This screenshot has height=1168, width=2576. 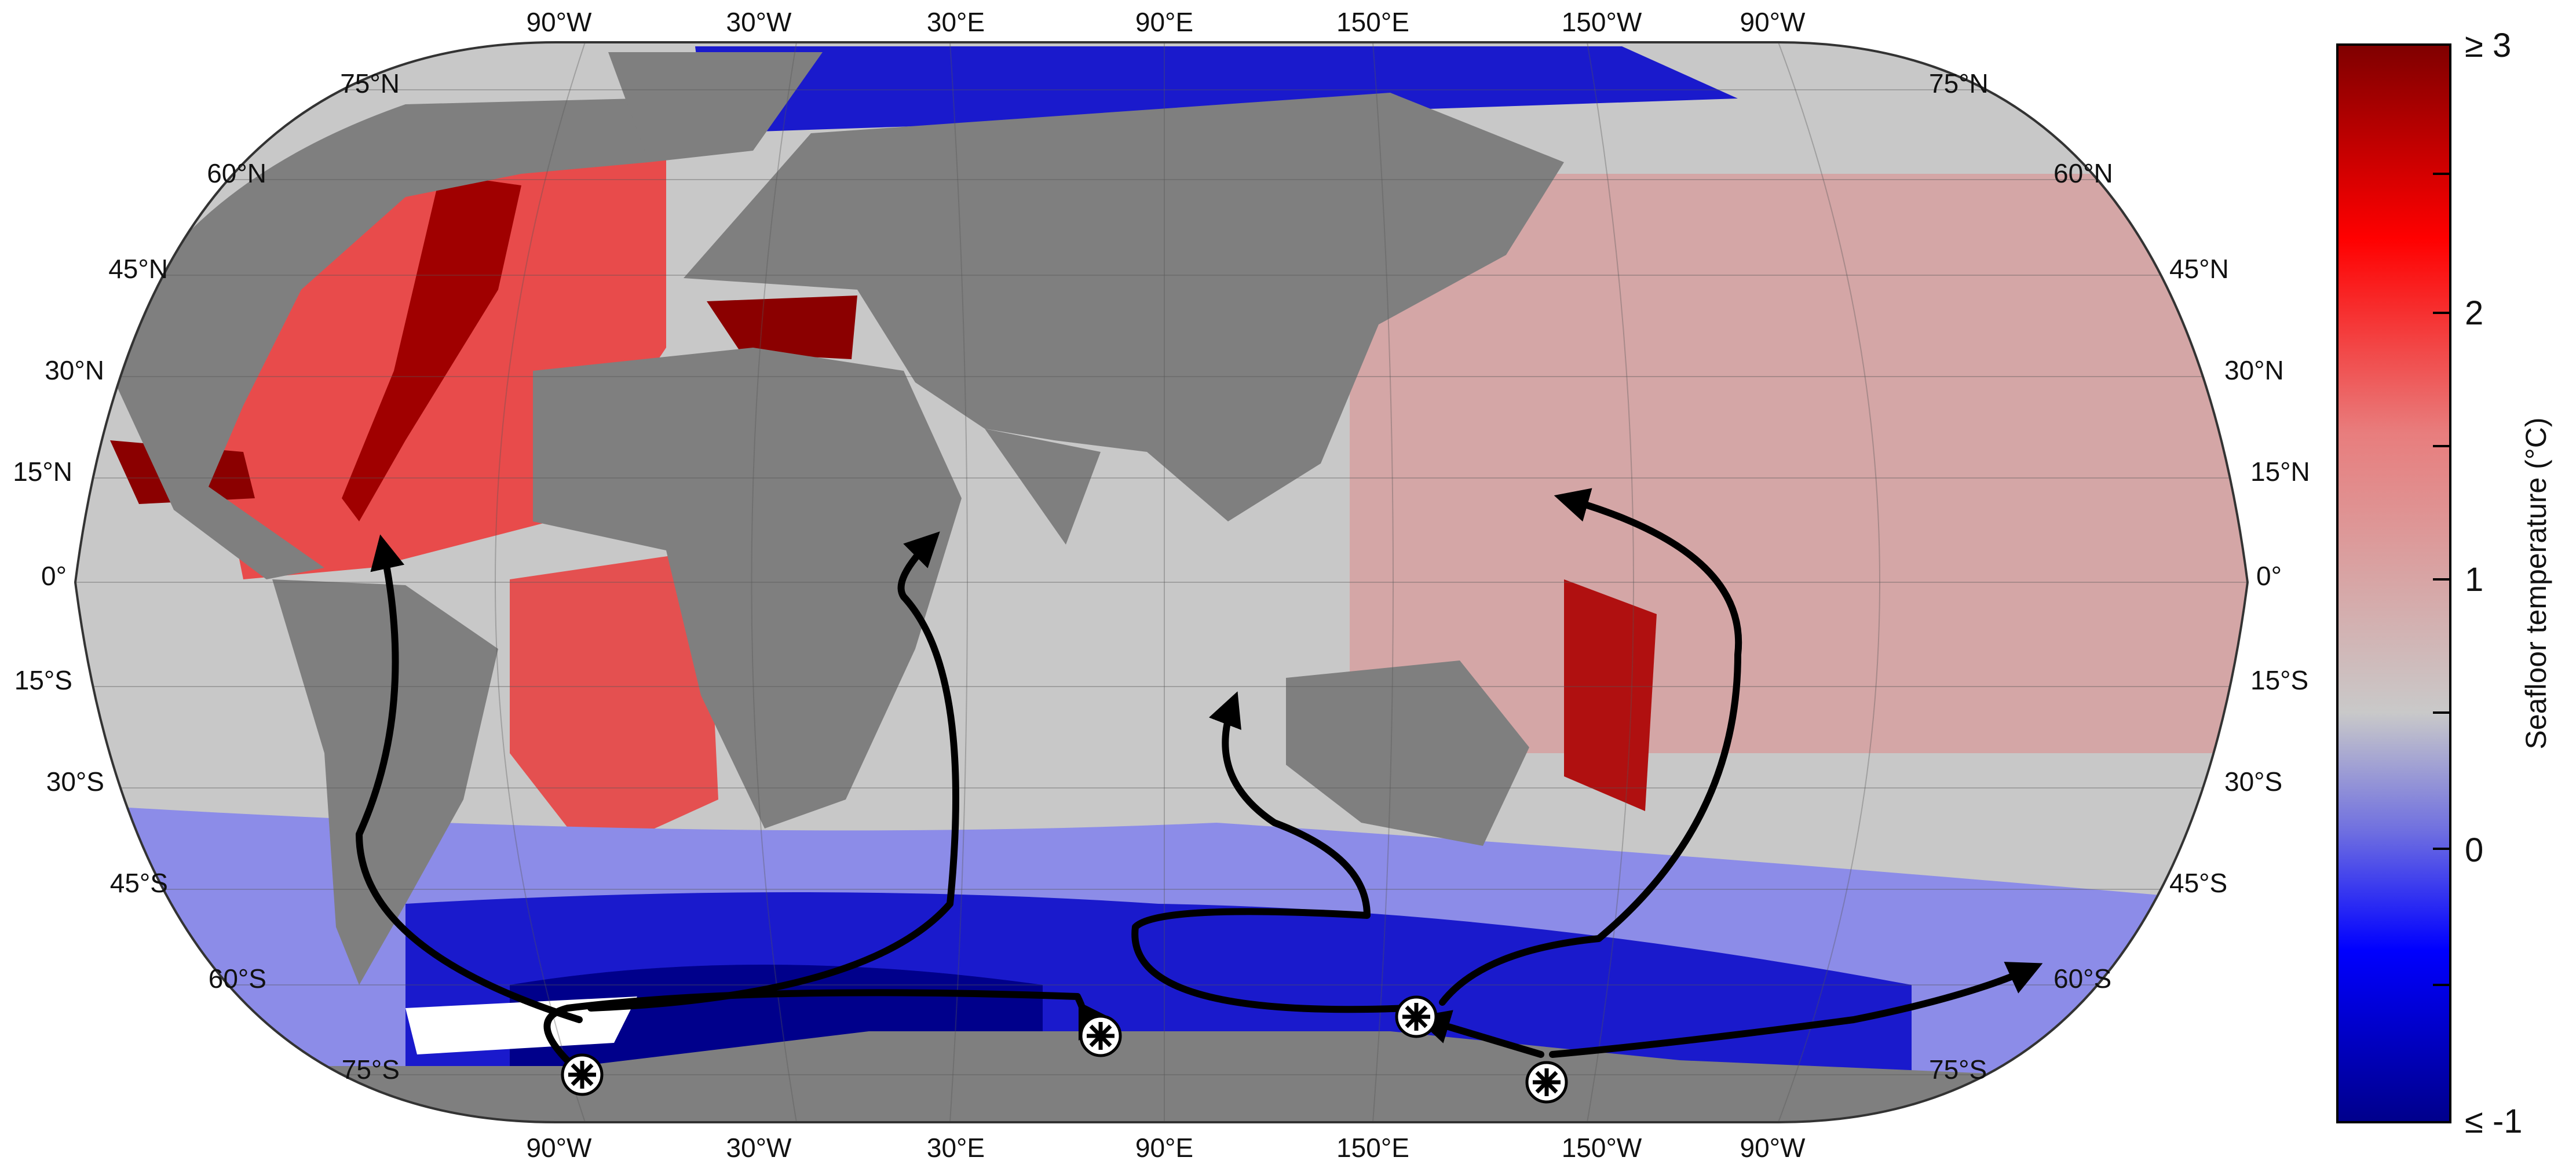 I want to click on india, so click(x=1043, y=487).